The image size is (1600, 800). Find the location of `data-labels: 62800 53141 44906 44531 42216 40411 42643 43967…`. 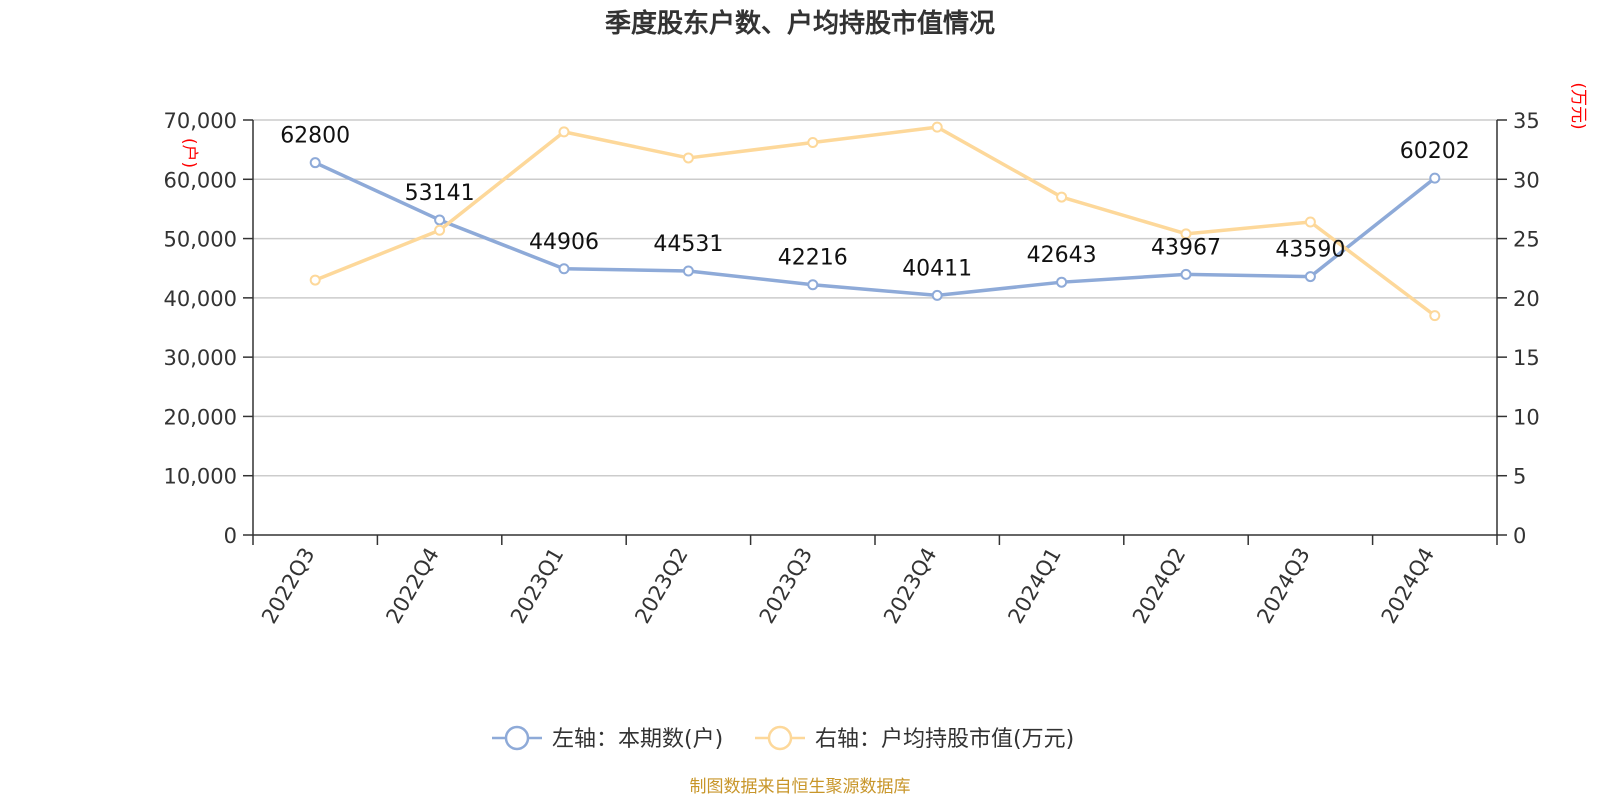

data-labels: 62800 53141 44906 44531 42216 40411 42643 43967… is located at coordinates (875, 203).